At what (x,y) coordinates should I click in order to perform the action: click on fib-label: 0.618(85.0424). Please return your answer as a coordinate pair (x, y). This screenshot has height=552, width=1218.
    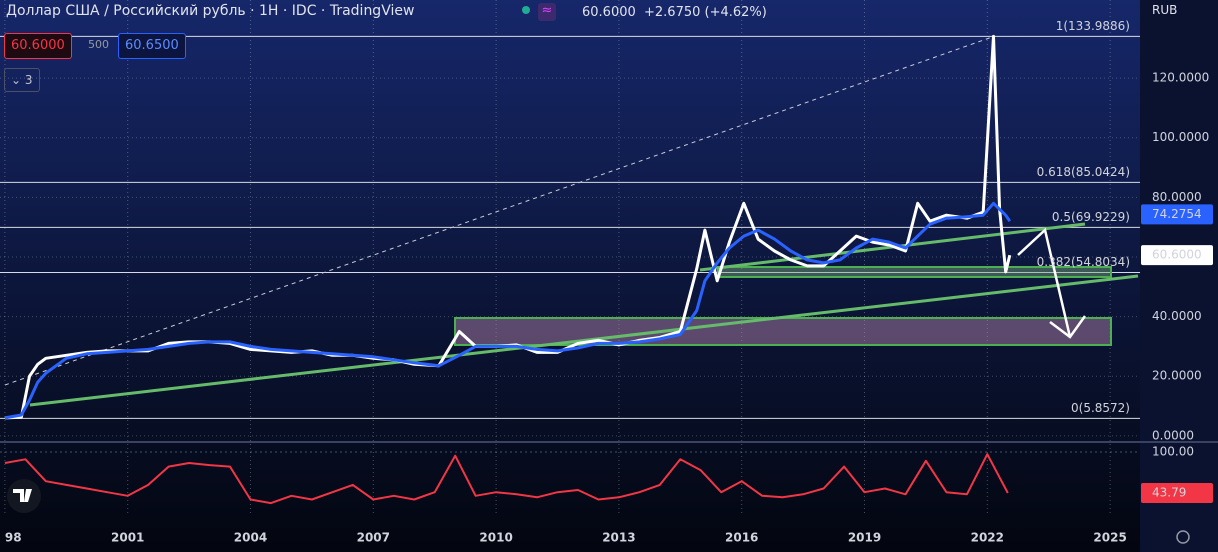
    Looking at the image, I should click on (1083, 172).